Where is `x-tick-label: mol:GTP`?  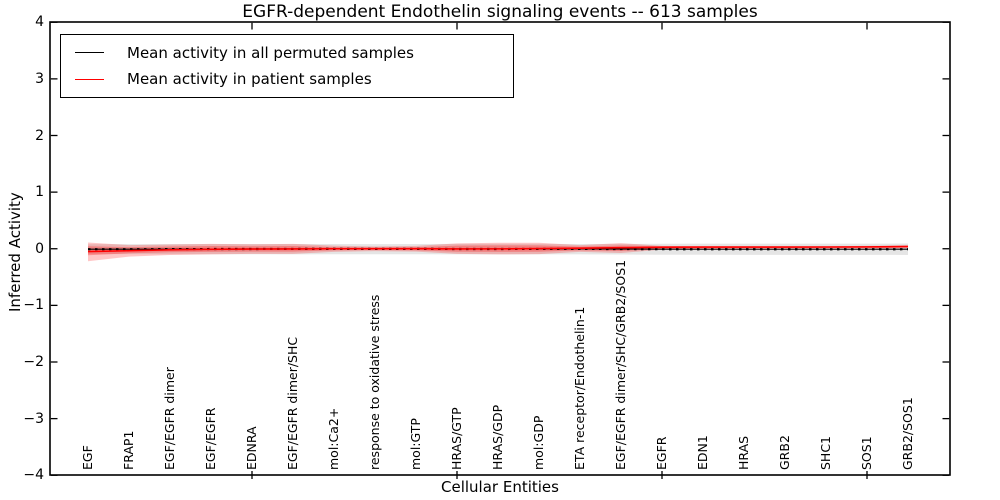 x-tick-label: mol:GTP is located at coordinates (415, 444).